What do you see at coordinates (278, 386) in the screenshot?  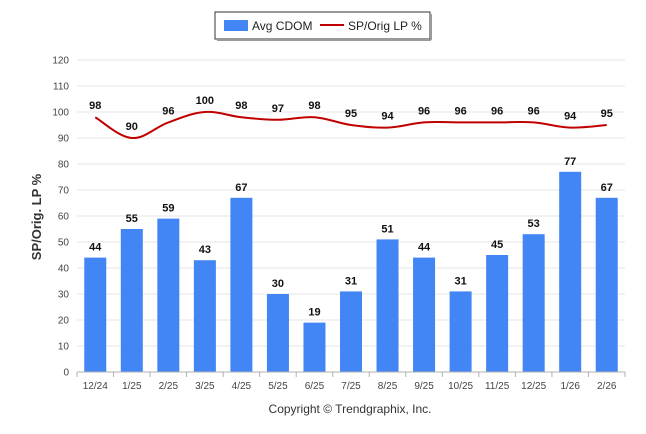 I see `x-tick-label: 5/25` at bounding box center [278, 386].